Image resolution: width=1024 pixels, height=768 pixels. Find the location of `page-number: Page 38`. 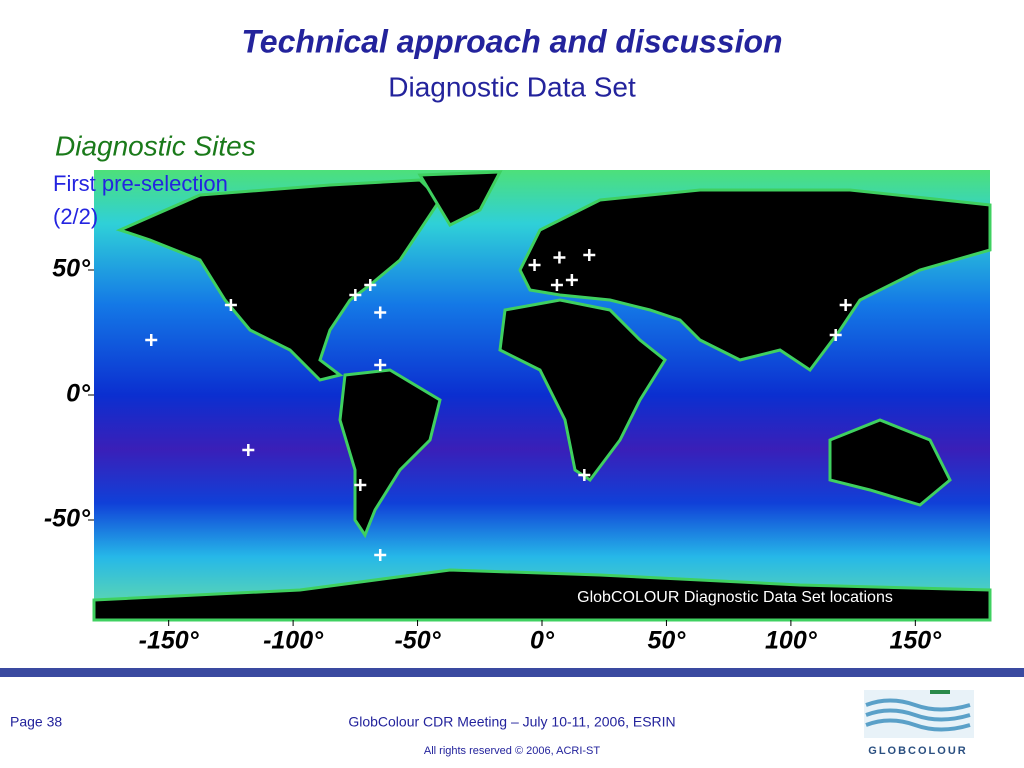

page-number: Page 38 is located at coordinates (36, 722).